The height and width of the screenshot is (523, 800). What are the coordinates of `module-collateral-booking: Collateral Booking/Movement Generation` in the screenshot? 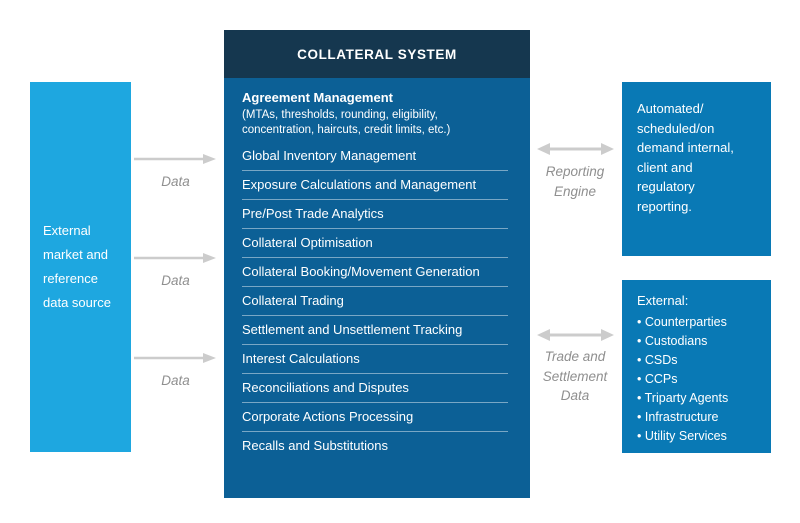 It's located at (375, 272).